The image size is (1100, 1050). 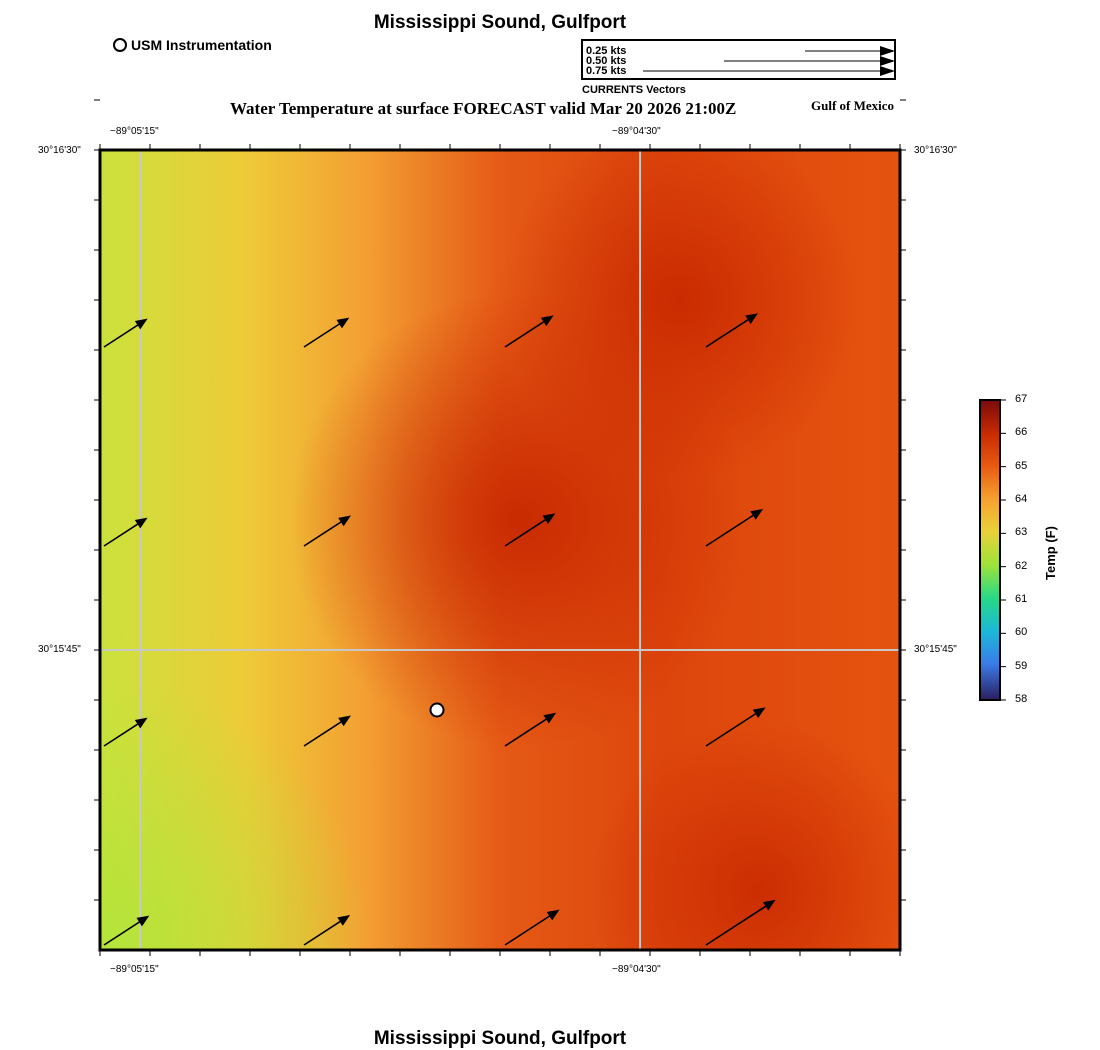 What do you see at coordinates (1021, 465) in the screenshot?
I see `colorbar-tick-label: 65` at bounding box center [1021, 465].